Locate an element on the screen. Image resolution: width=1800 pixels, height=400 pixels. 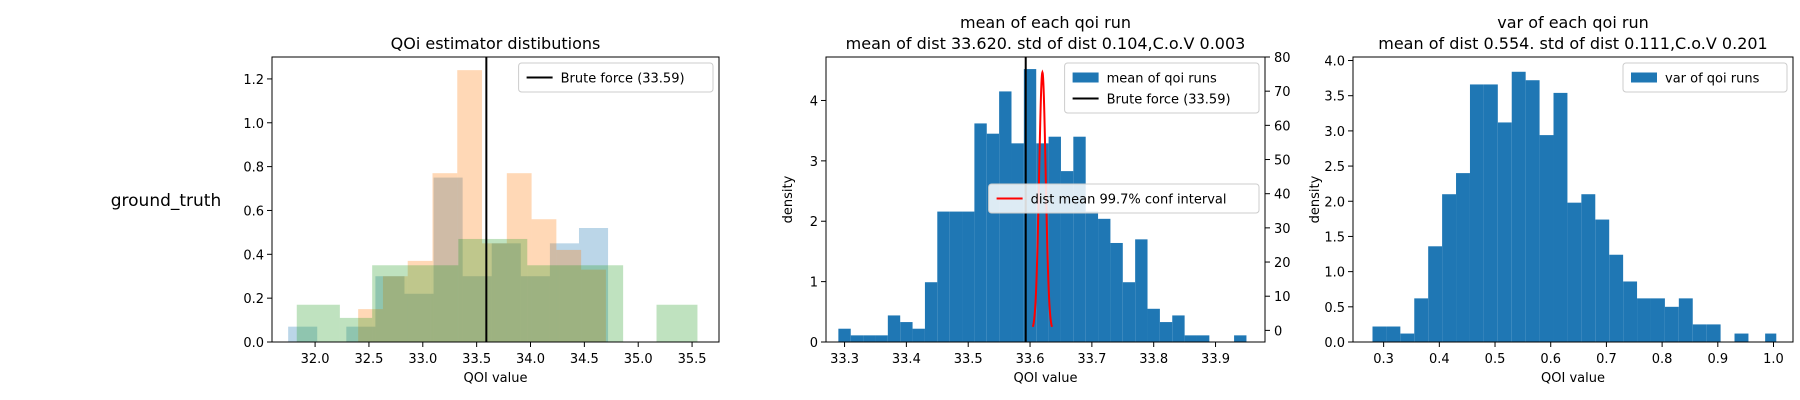
x-tick-label: 33.4 is located at coordinates (906, 359).